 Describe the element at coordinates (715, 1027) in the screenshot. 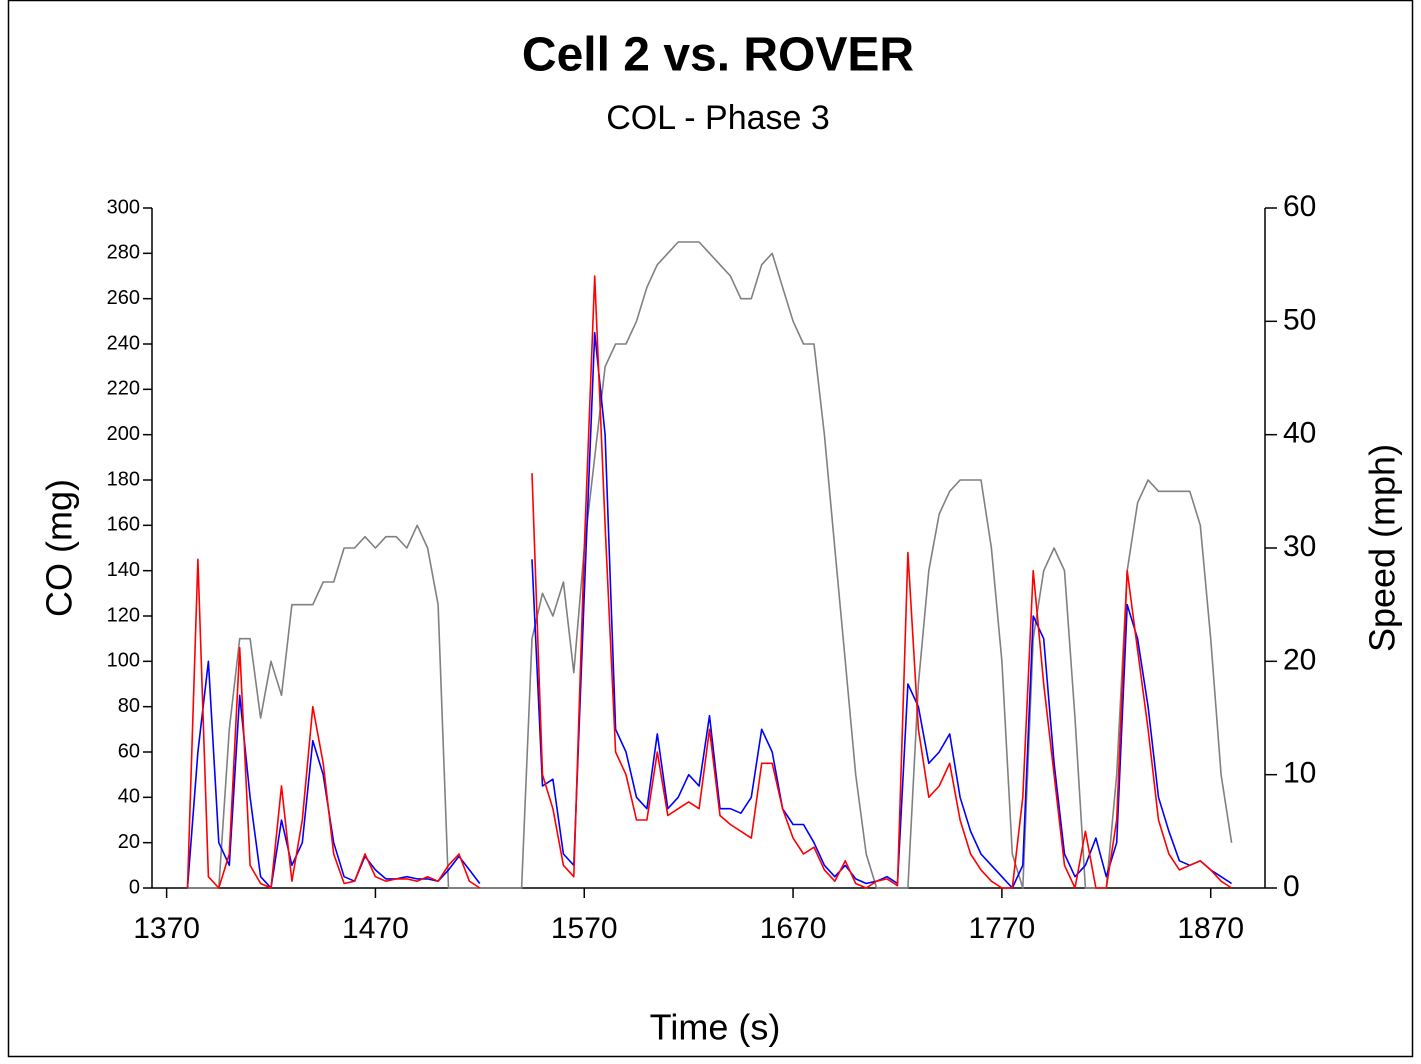

I see `x-axis-title: Time (s)` at that location.